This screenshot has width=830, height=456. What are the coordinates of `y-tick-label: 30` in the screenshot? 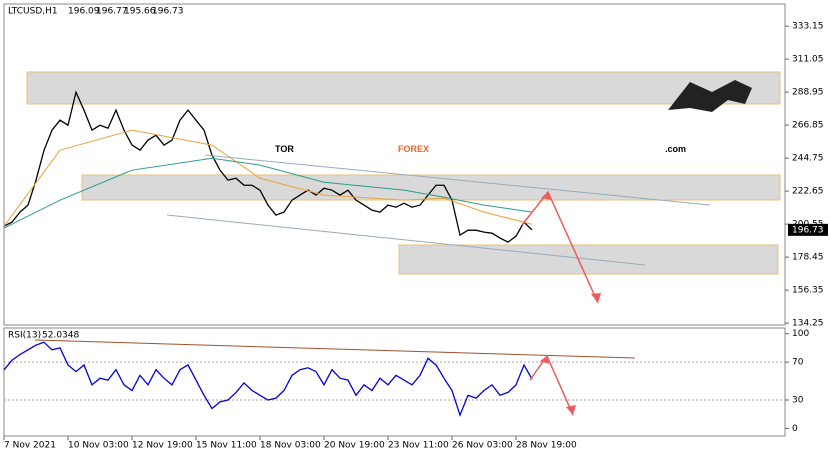 It's located at (798, 401).